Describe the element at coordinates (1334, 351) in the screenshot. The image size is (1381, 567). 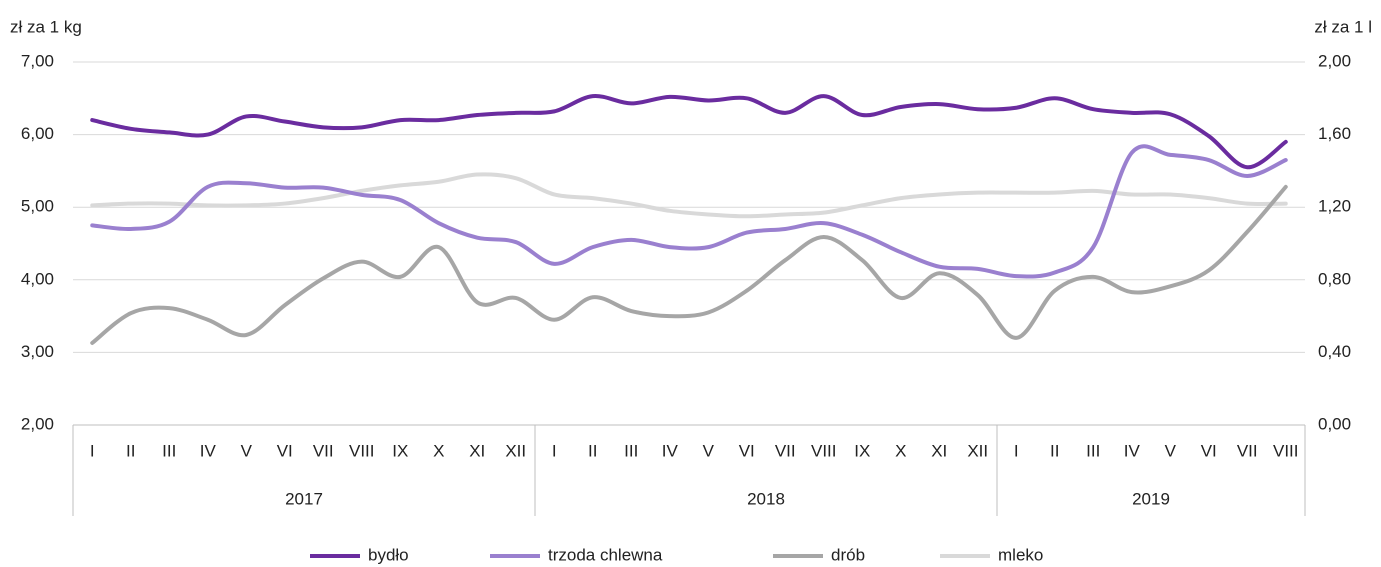
I see `y2-tick-label: 0,40` at that location.